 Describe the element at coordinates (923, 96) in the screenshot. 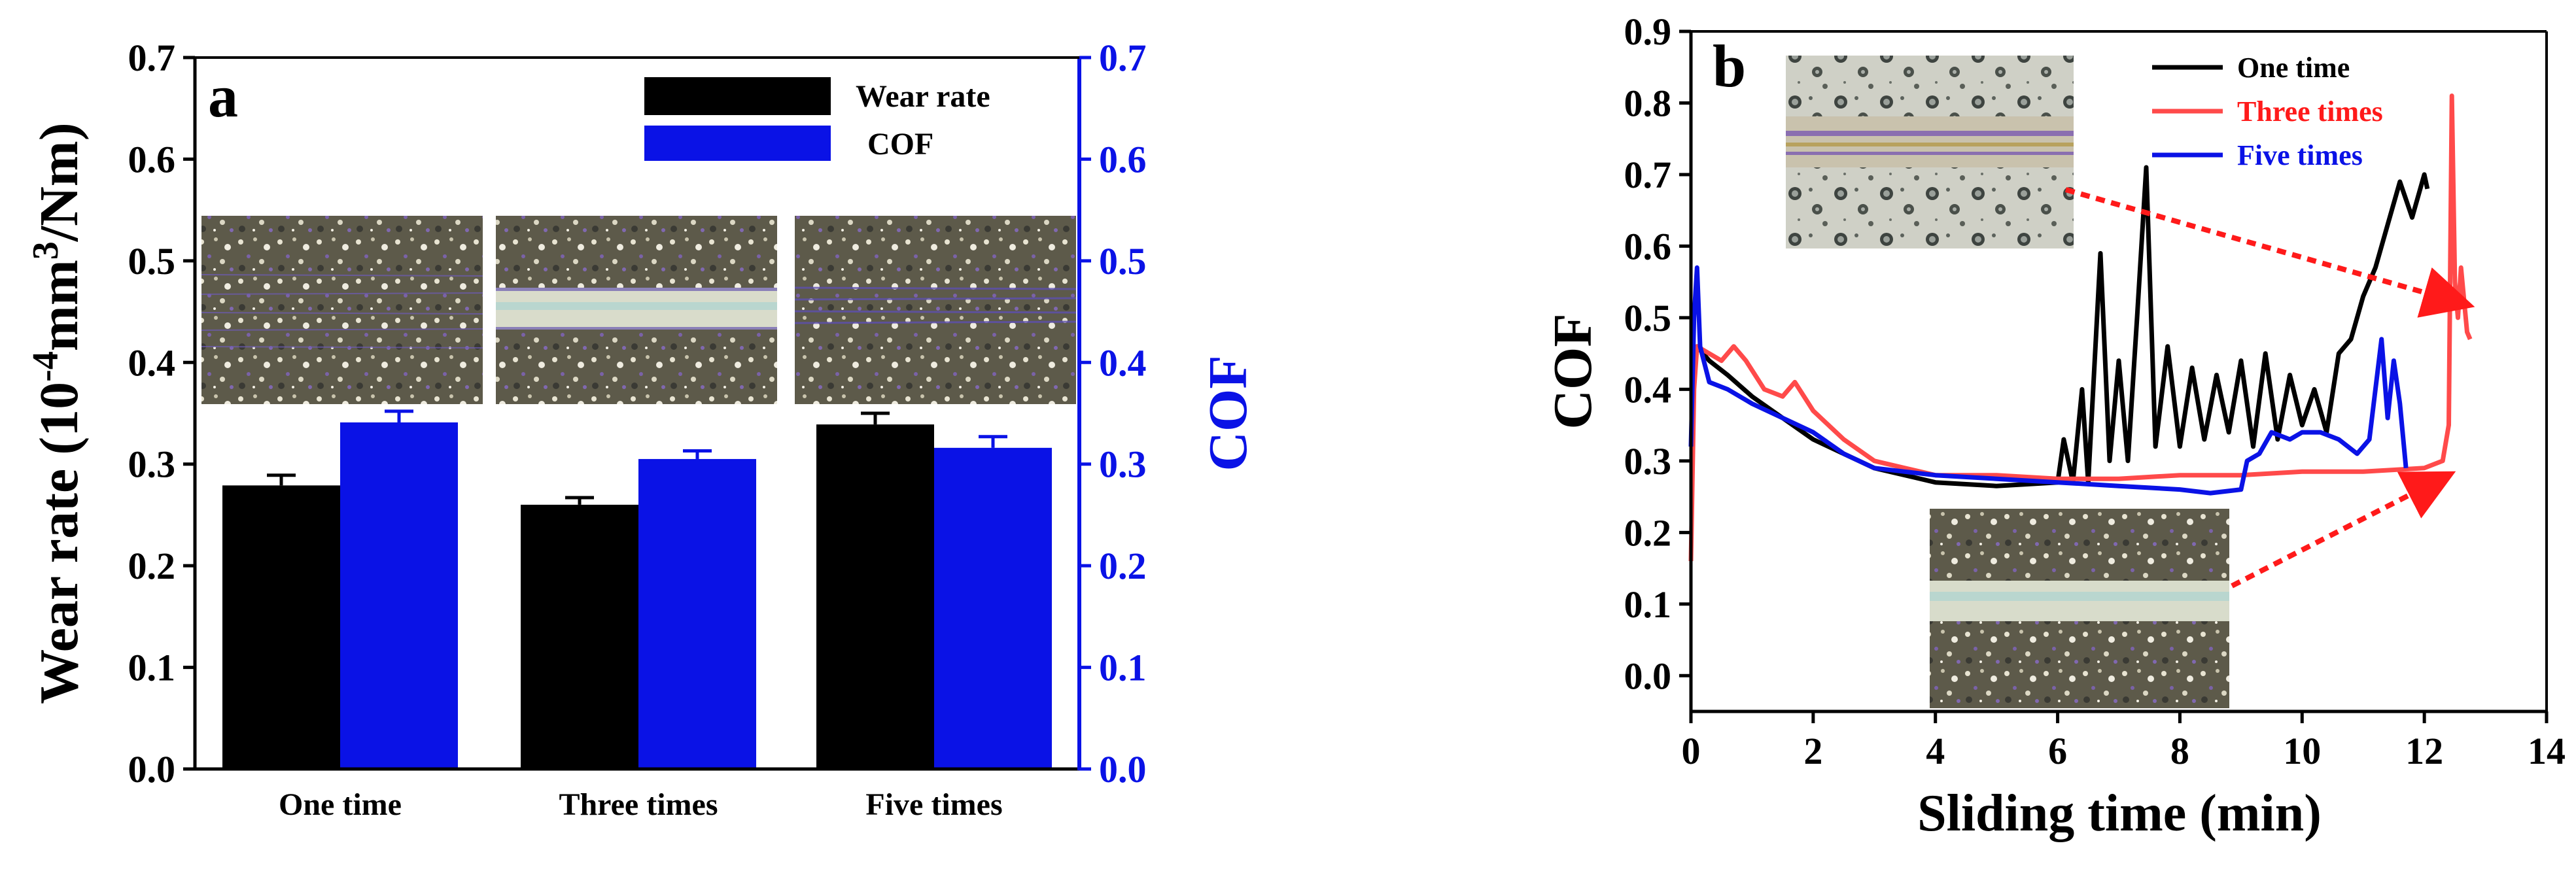

I see `a-legend-label-wear-rate: Wear rate` at that location.